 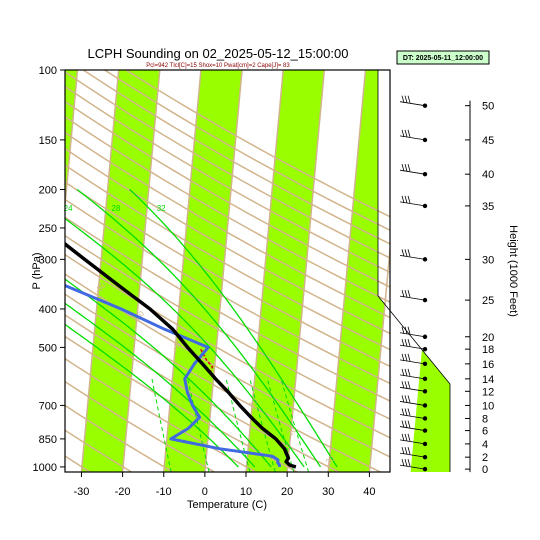 What do you see at coordinates (218, 53) in the screenshot?
I see `chart-title: LCPH Sounding on 02_2025-05-12_15:00:00` at bounding box center [218, 53].